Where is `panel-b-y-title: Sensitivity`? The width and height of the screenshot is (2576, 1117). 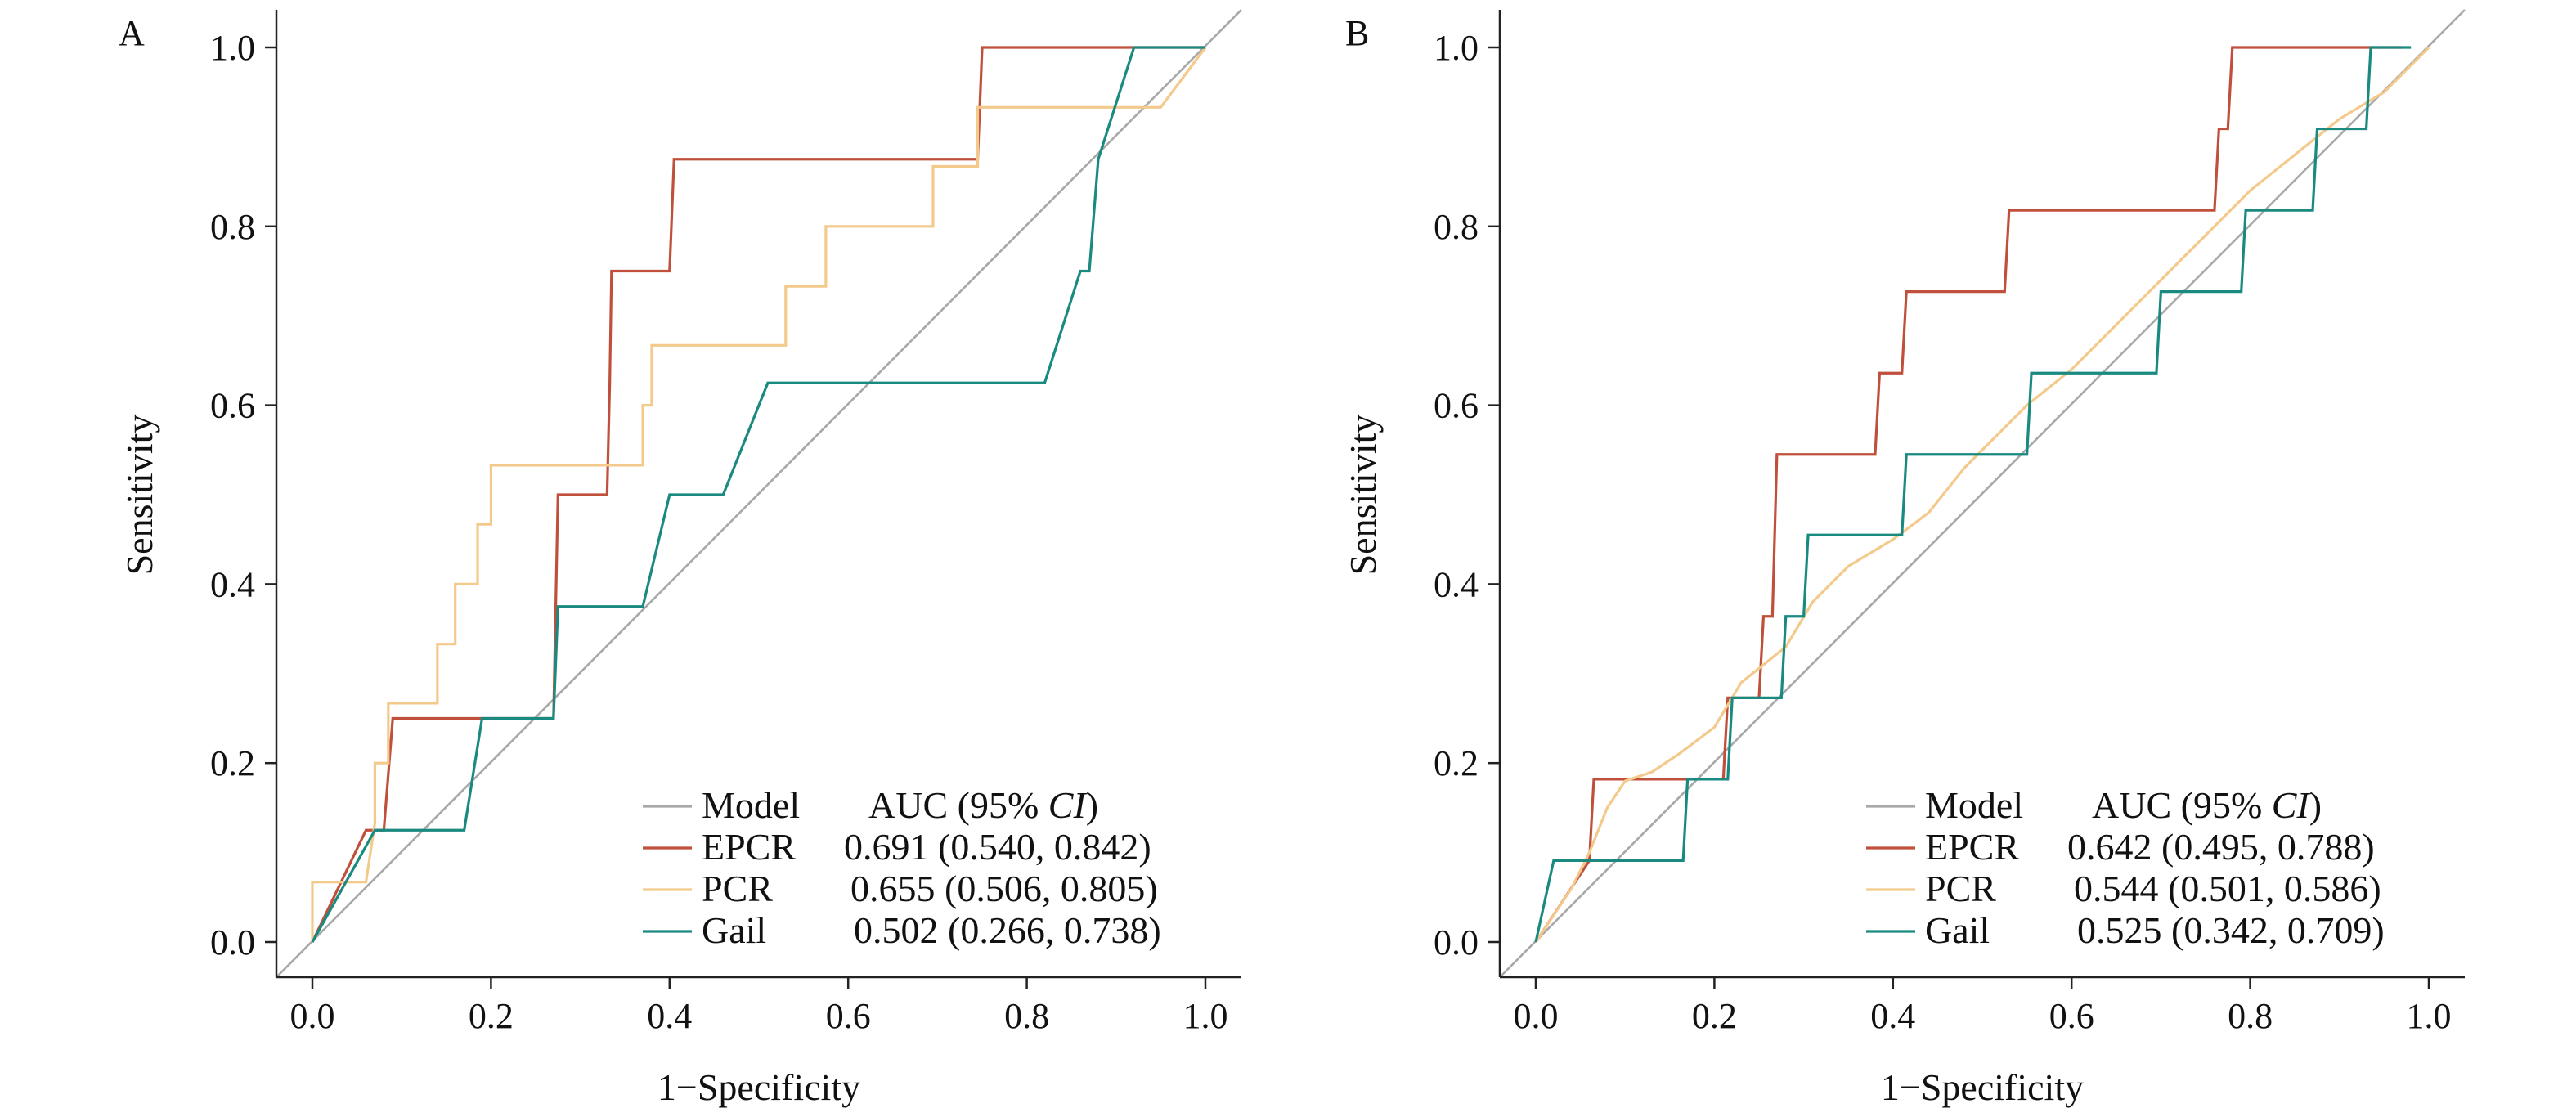 panel-b-y-title: Sensitivity is located at coordinates (1363, 496).